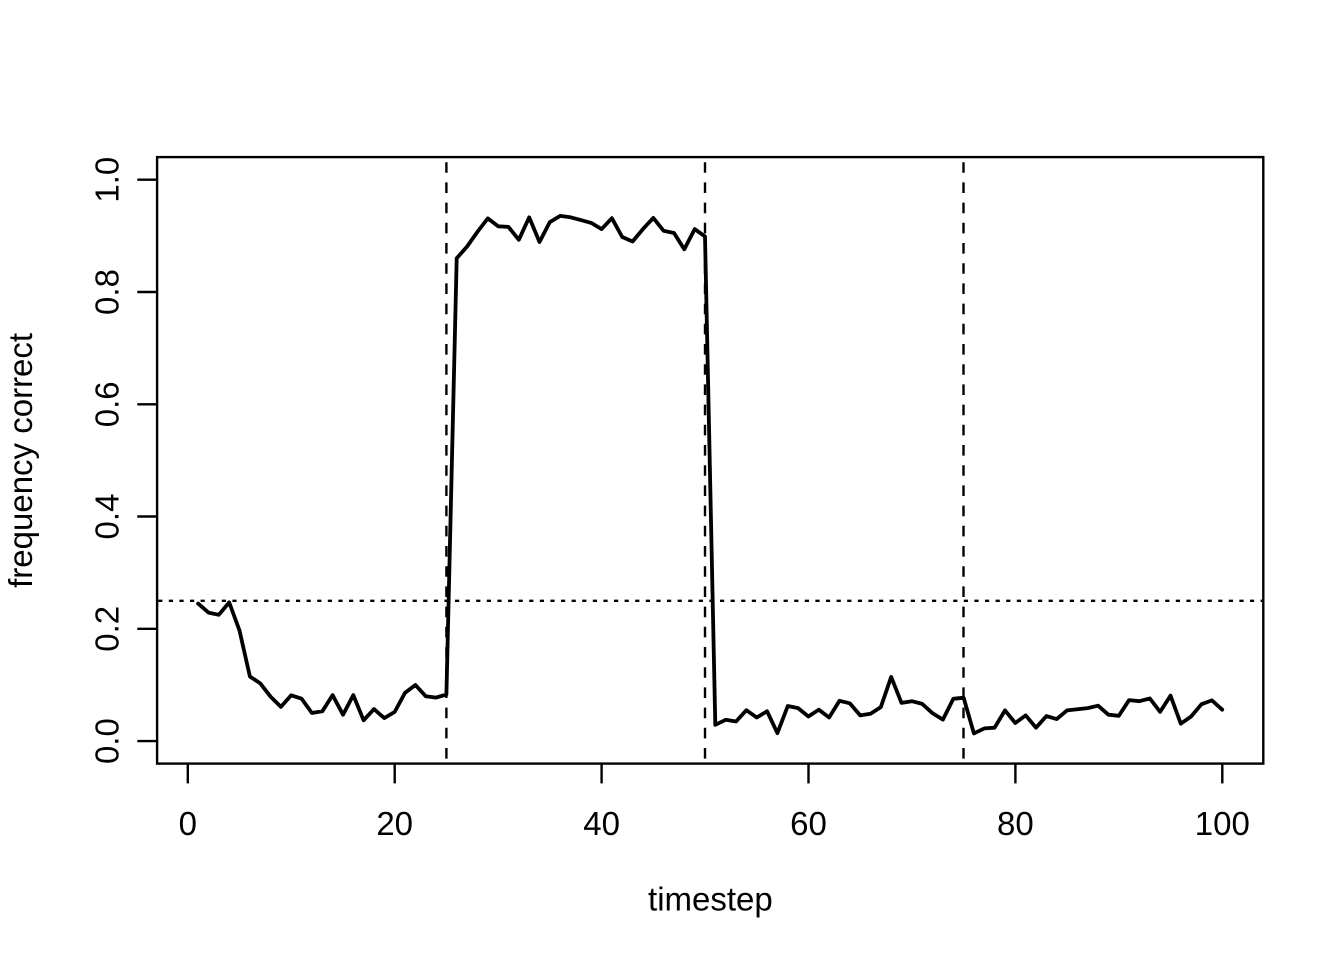 The image size is (1344, 960). I want to click on svg-text: 60, so click(808, 823).